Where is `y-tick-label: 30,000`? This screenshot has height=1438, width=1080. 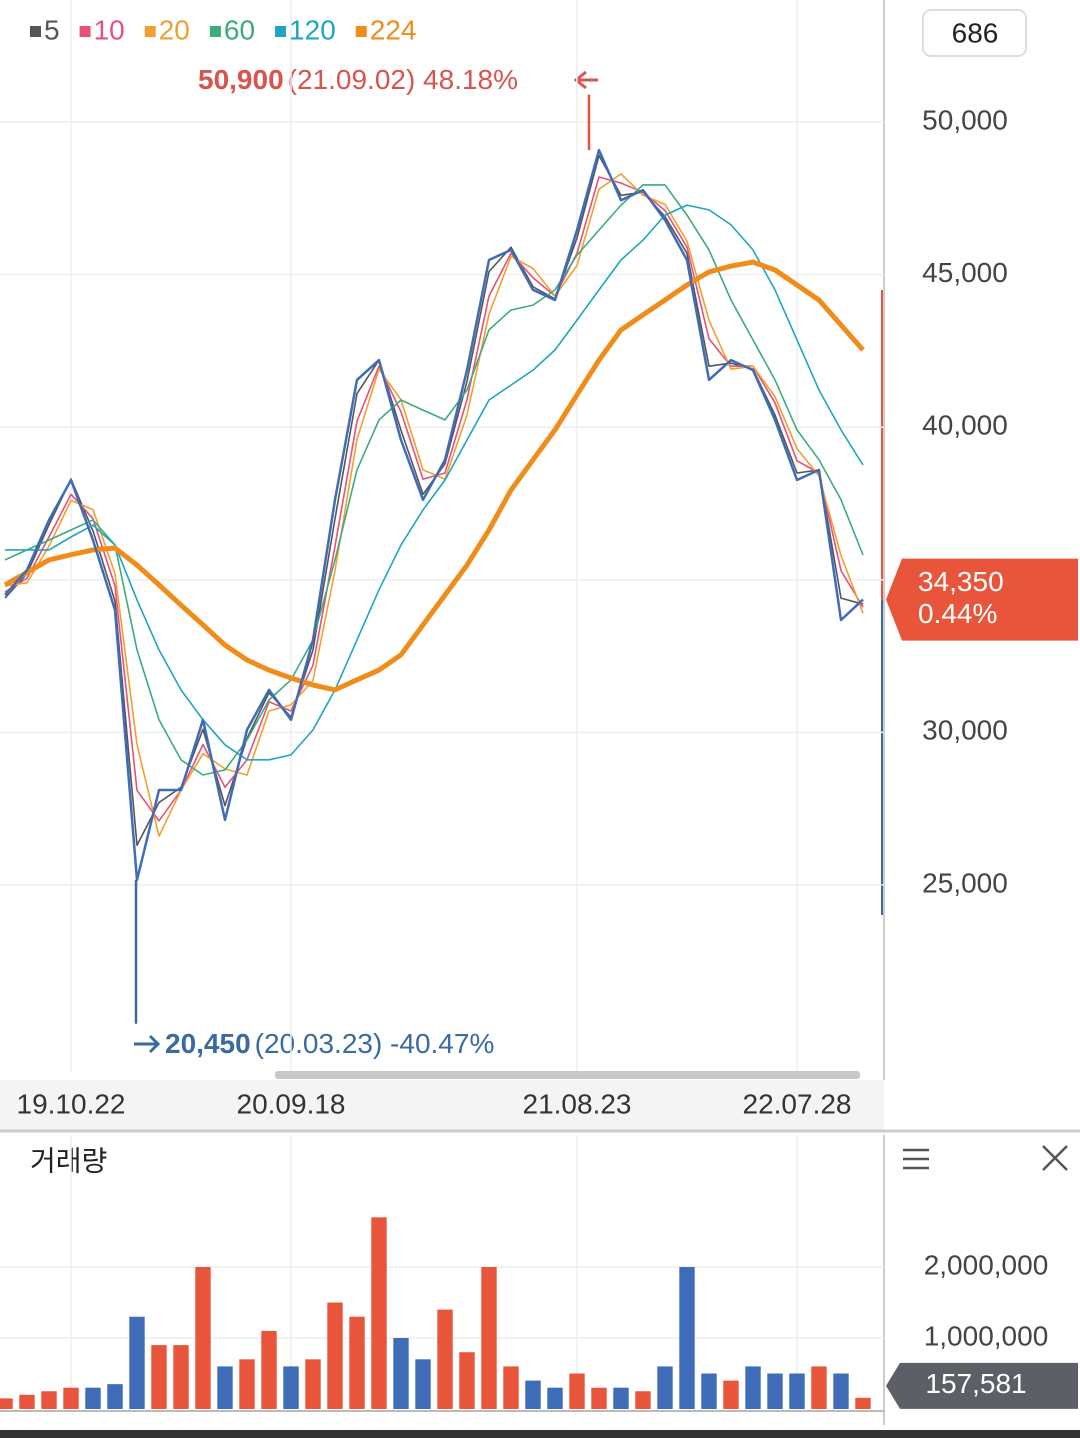 y-tick-label: 30,000 is located at coordinates (965, 730).